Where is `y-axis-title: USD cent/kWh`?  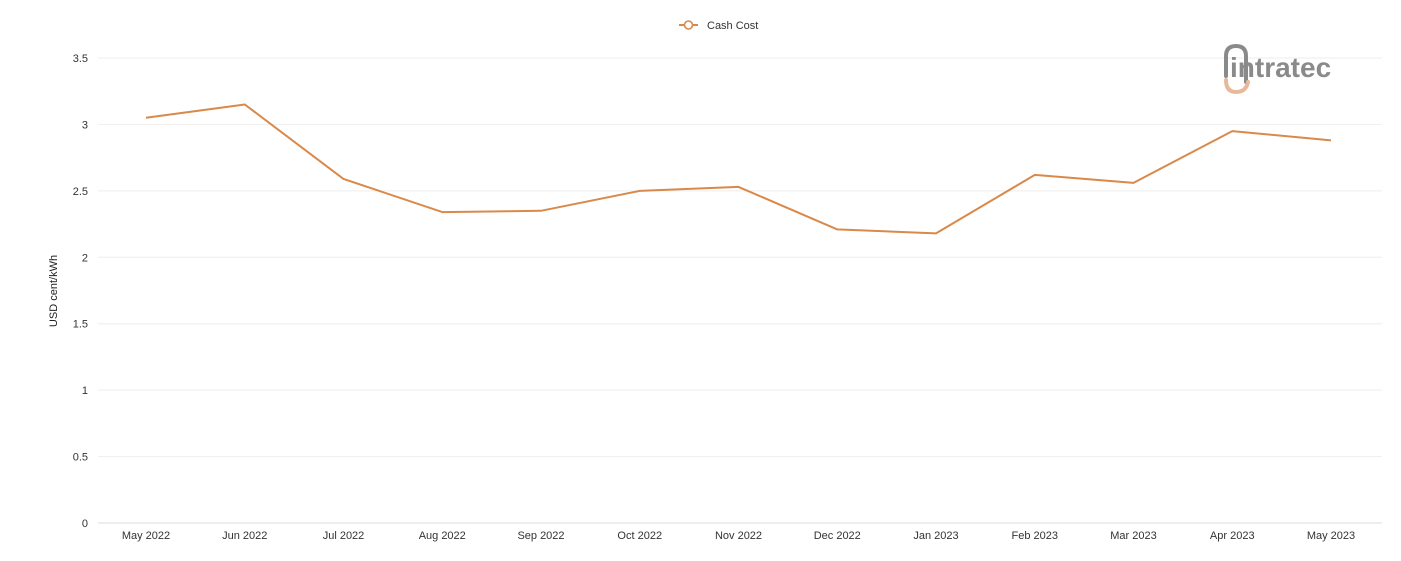
y-axis-title: USD cent/kWh is located at coordinates (54, 291).